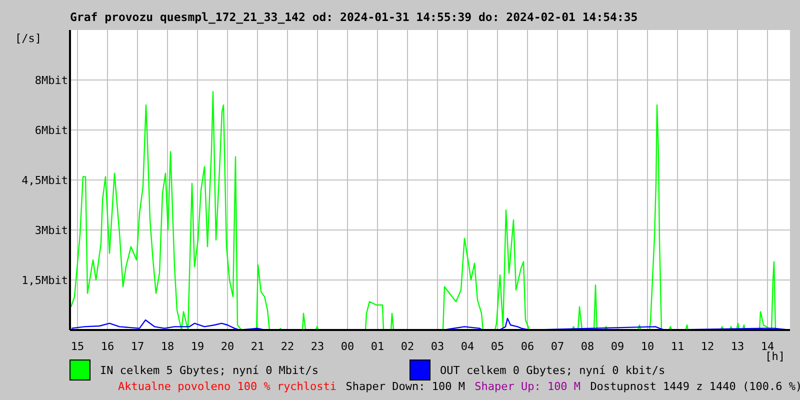  I want to click on y-tick-label: 6Mbit, so click(51, 130).